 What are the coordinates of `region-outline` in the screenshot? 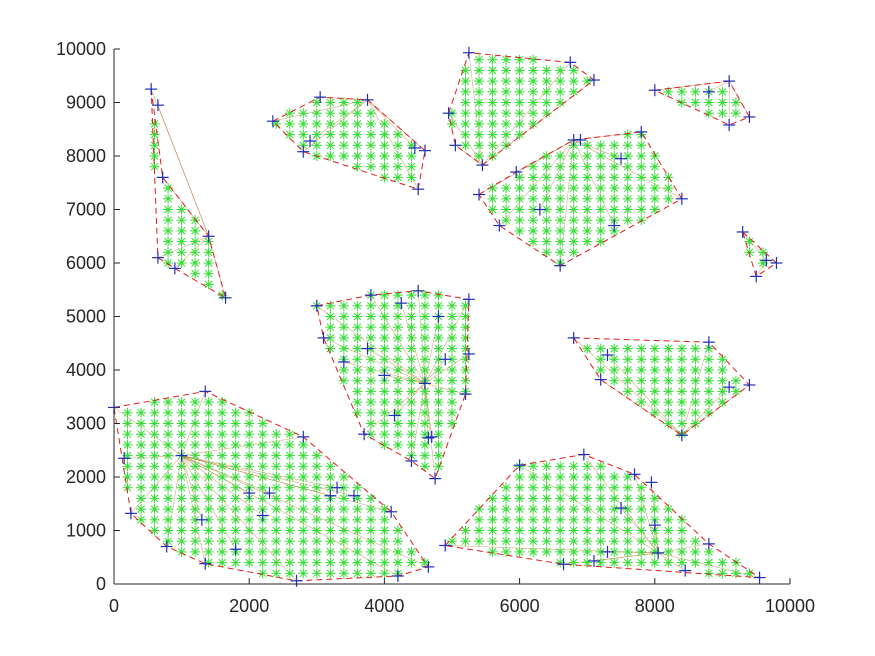 It's located at (702, 103).